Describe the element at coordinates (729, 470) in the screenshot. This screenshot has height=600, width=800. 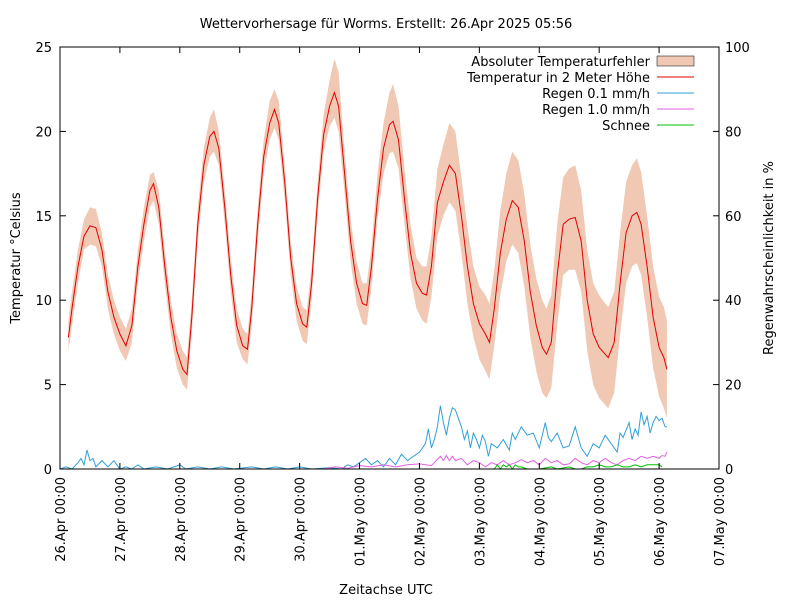
I see `y2-tick-label: 0` at that location.